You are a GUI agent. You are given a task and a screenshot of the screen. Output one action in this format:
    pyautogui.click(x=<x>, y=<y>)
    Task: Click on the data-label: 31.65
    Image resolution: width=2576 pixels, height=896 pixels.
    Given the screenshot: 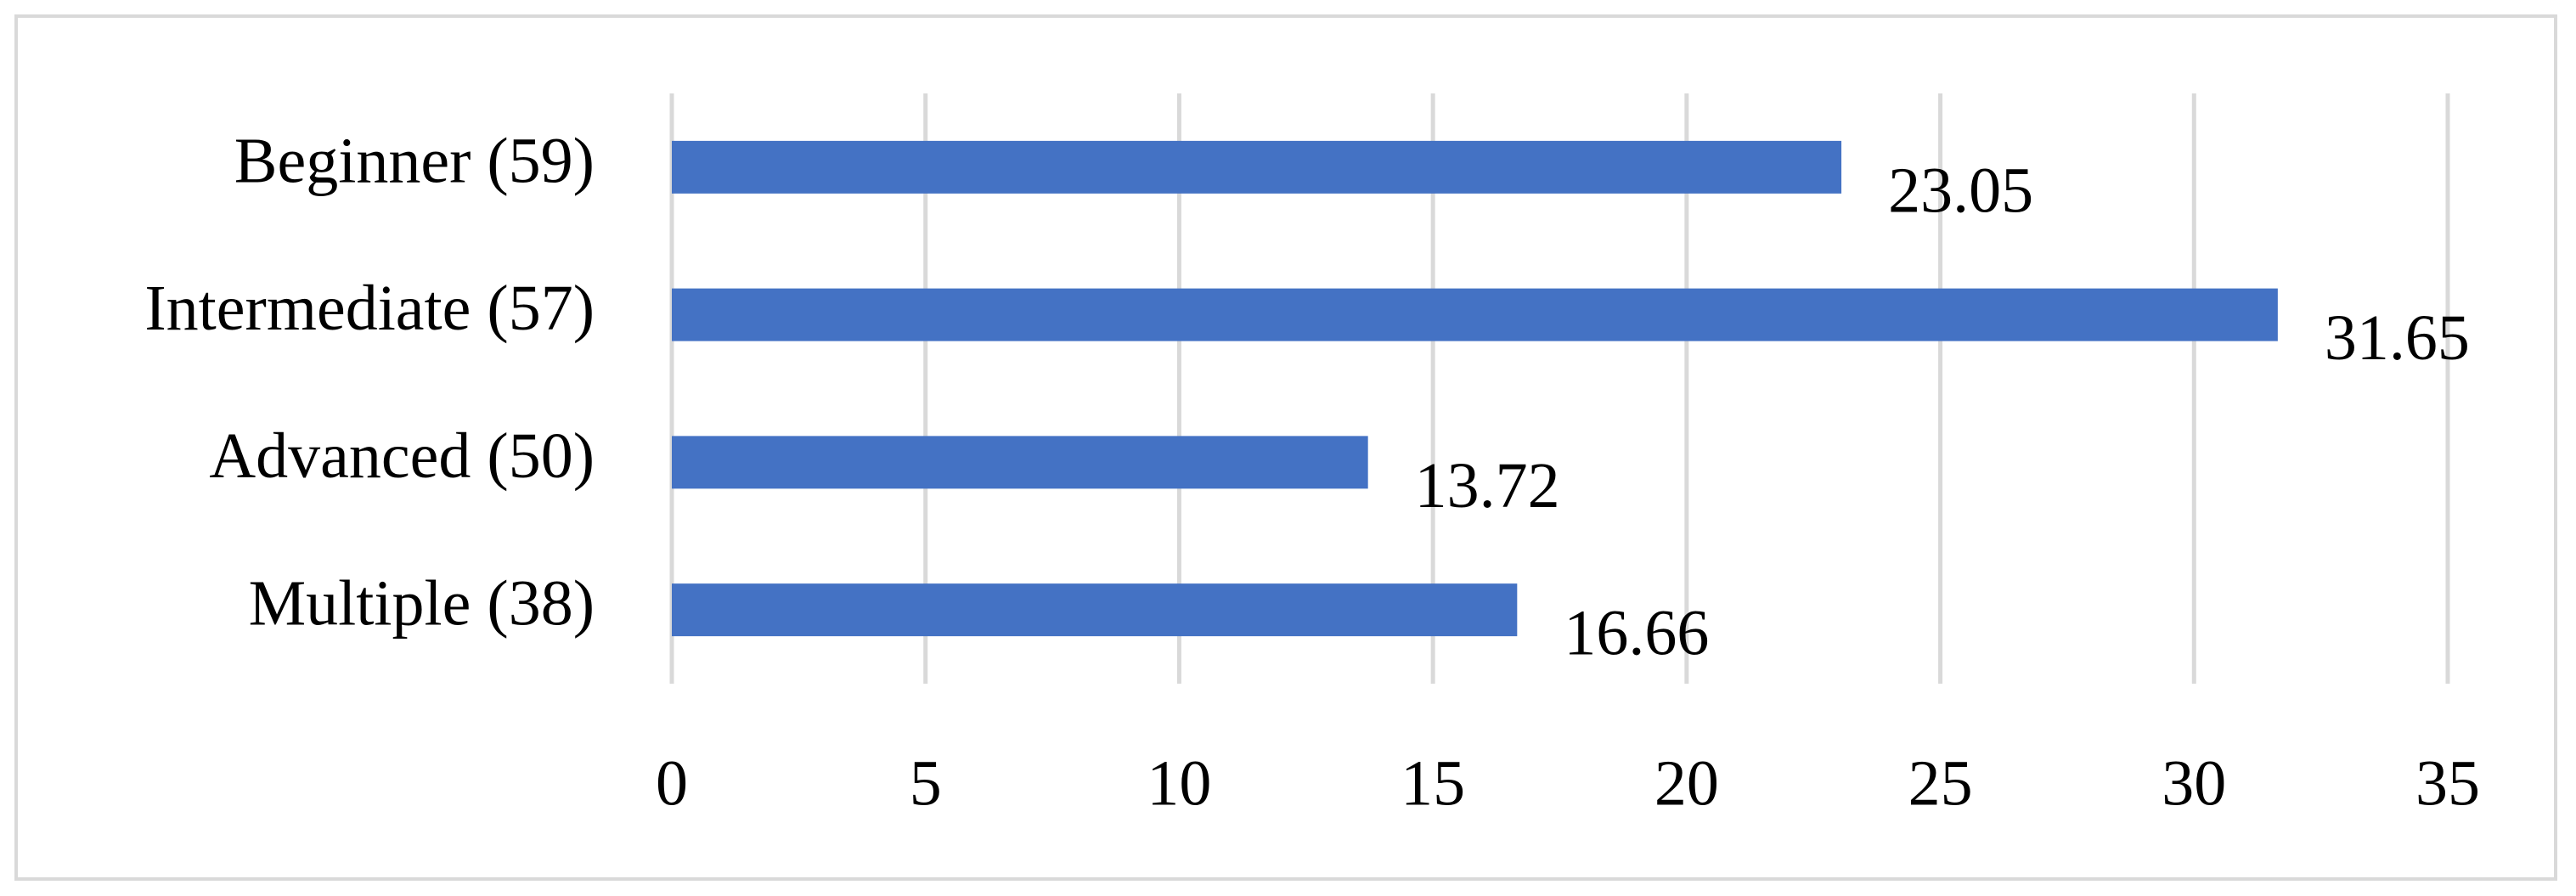 What is the action you would take?
    pyautogui.click(x=2397, y=338)
    